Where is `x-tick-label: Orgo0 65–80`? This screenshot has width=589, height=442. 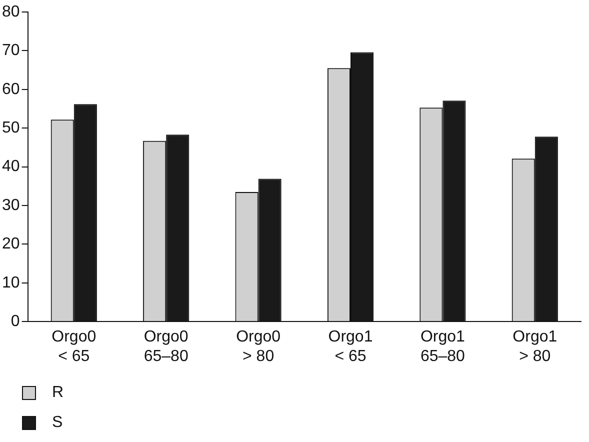 x-tick-label: Orgo0 65–80 is located at coordinates (166, 346).